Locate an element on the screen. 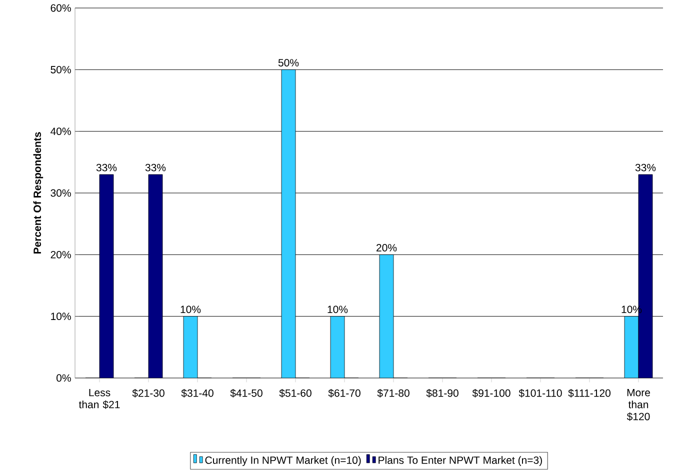 The height and width of the screenshot is (470, 674). x-tick-label: $41-50 is located at coordinates (246, 393).